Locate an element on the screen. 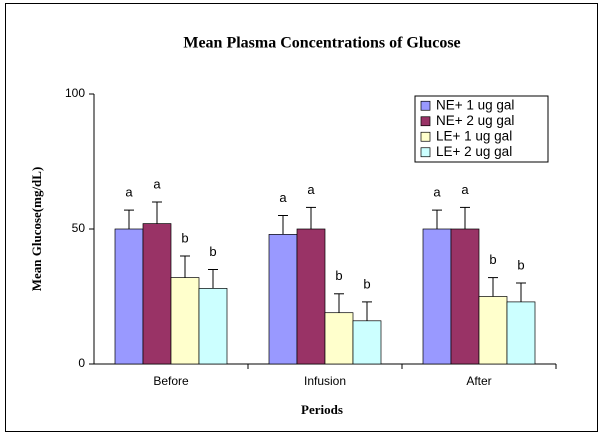 This screenshot has width=604, height=434. legend-box is located at coordinates (481, 129).